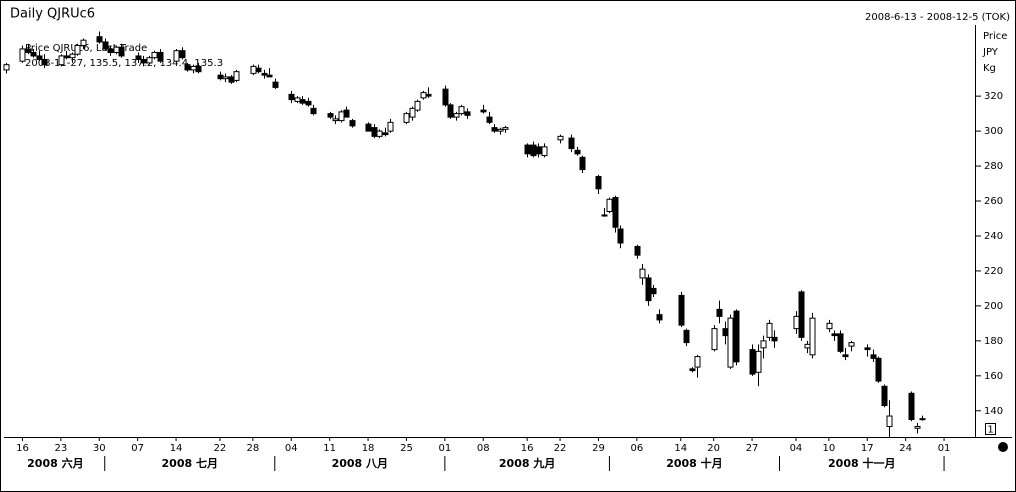 The width and height of the screenshot is (1016, 492). What do you see at coordinates (1003, 447) in the screenshot?
I see `pane-handle` at bounding box center [1003, 447].